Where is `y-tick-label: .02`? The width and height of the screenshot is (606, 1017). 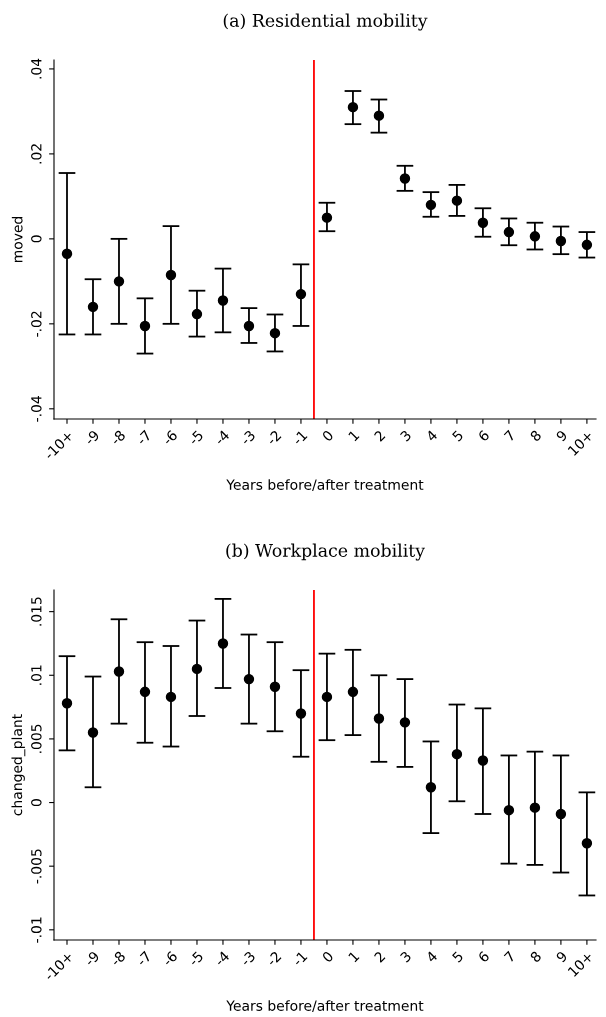 y-tick-label: .02 is located at coordinates (36, 154).